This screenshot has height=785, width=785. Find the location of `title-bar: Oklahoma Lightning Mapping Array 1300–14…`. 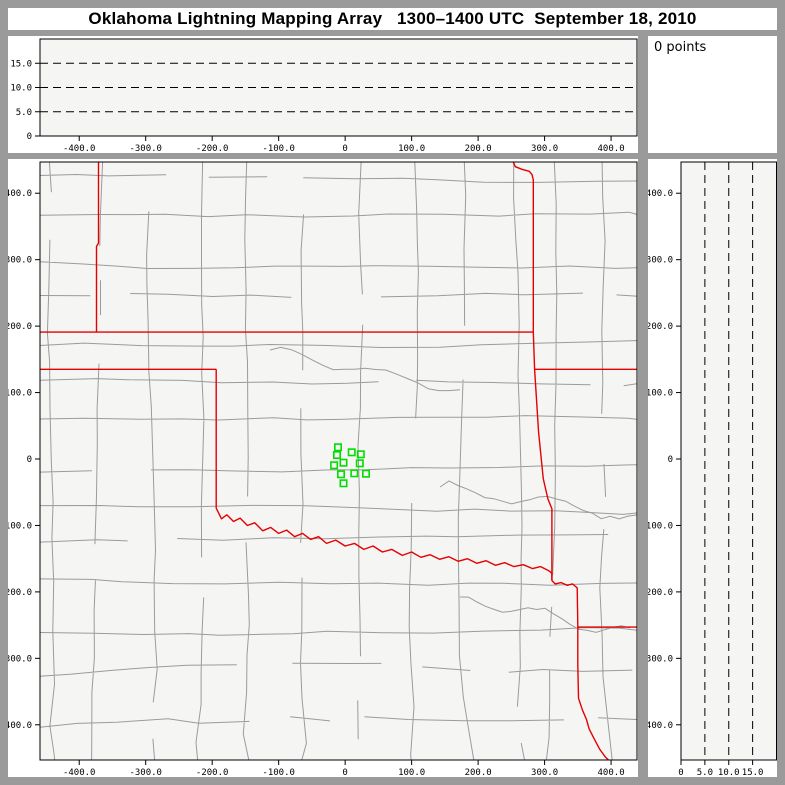

title-bar: Oklahoma Lightning Mapping Array 1300–14… is located at coordinates (392, 19).